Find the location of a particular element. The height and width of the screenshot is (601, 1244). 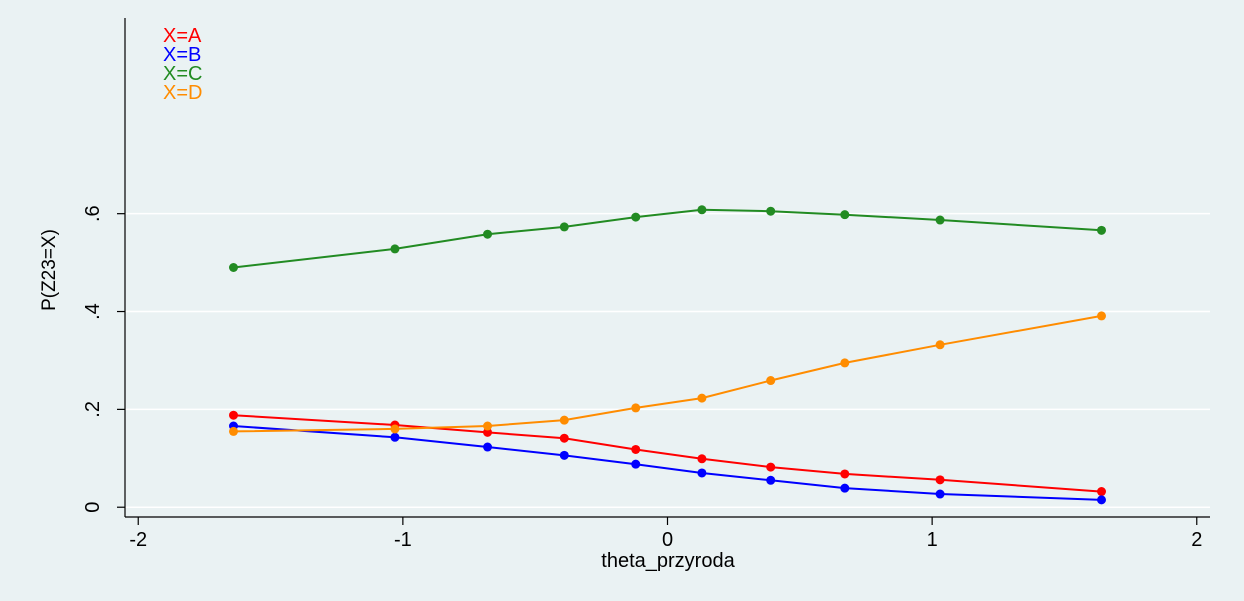

x-tick-label: -1 is located at coordinates (403, 540).